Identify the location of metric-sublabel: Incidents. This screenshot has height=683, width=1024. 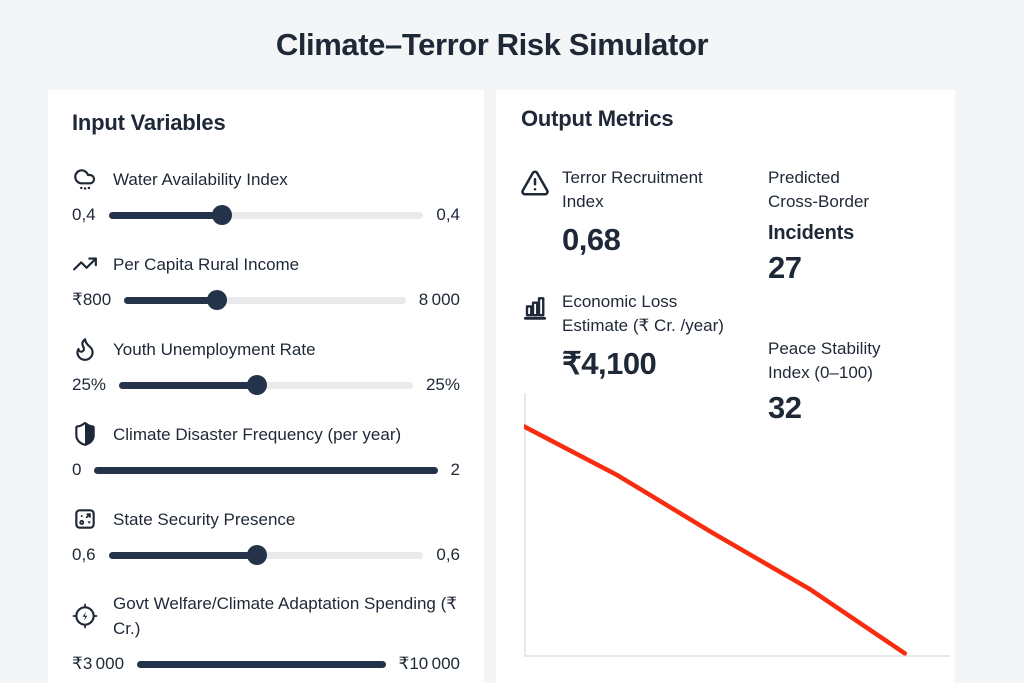
(811, 233).